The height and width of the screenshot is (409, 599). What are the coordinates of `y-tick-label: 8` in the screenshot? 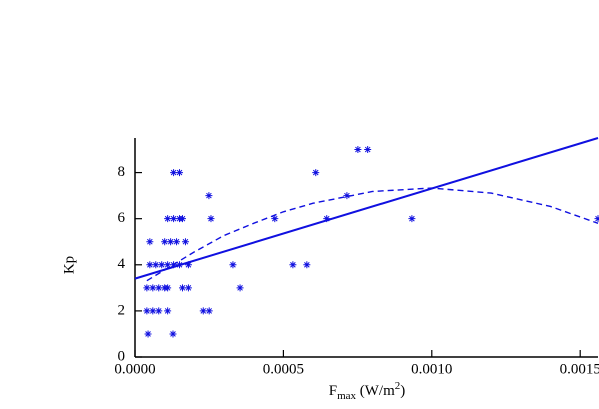 It's located at (122, 172).